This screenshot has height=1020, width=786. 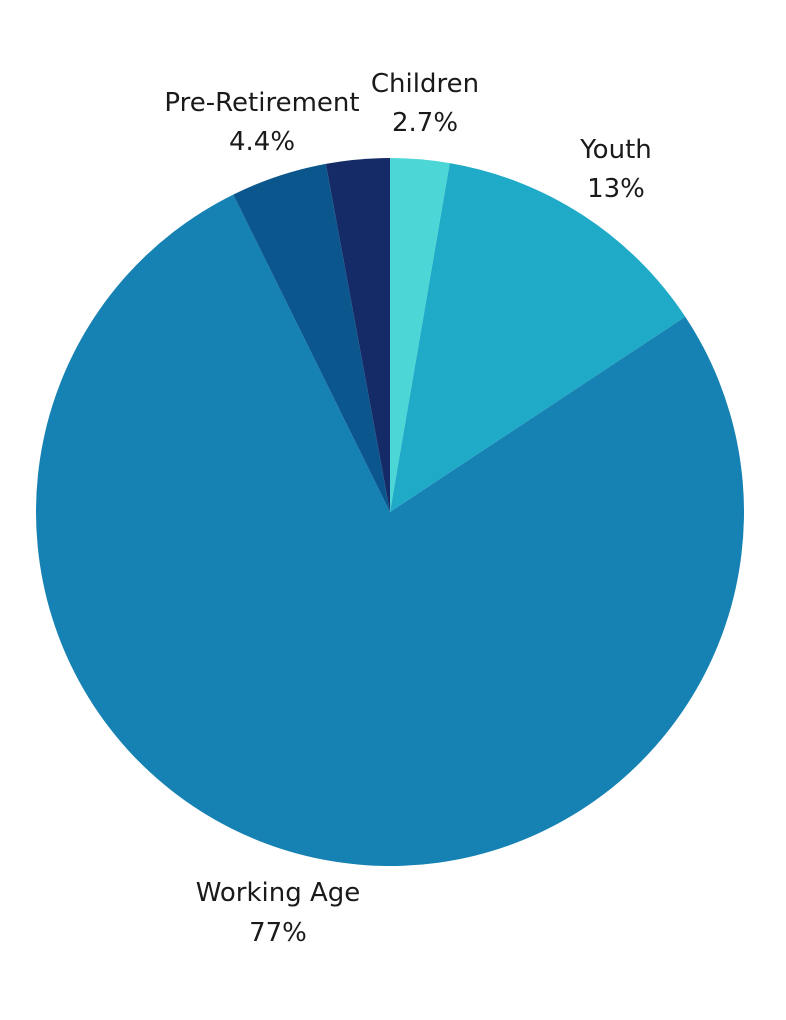 What do you see at coordinates (615, 150) in the screenshot?
I see `slice-label-youth-name: Youth` at bounding box center [615, 150].